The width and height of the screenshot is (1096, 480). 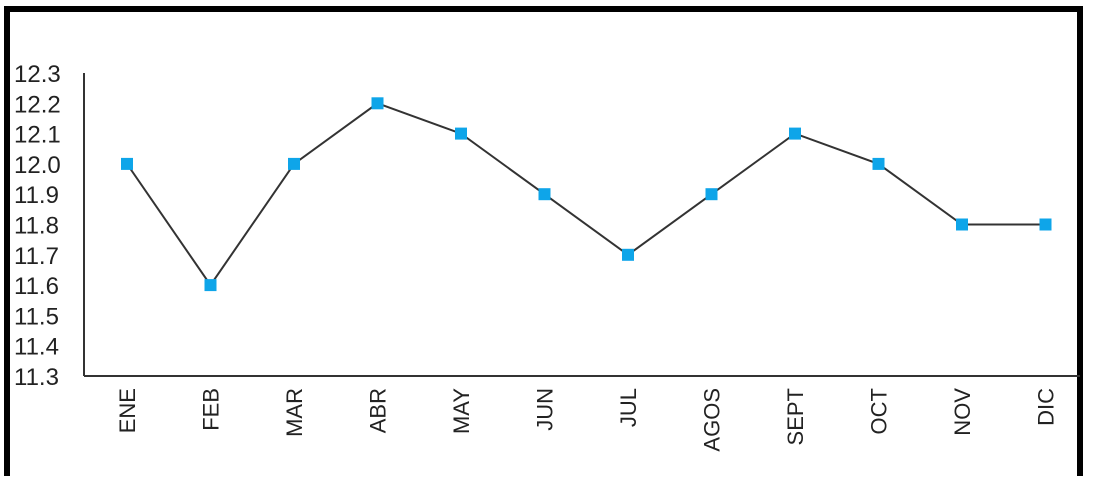 I want to click on y-tick-label: 11.4, so click(x=36, y=347).